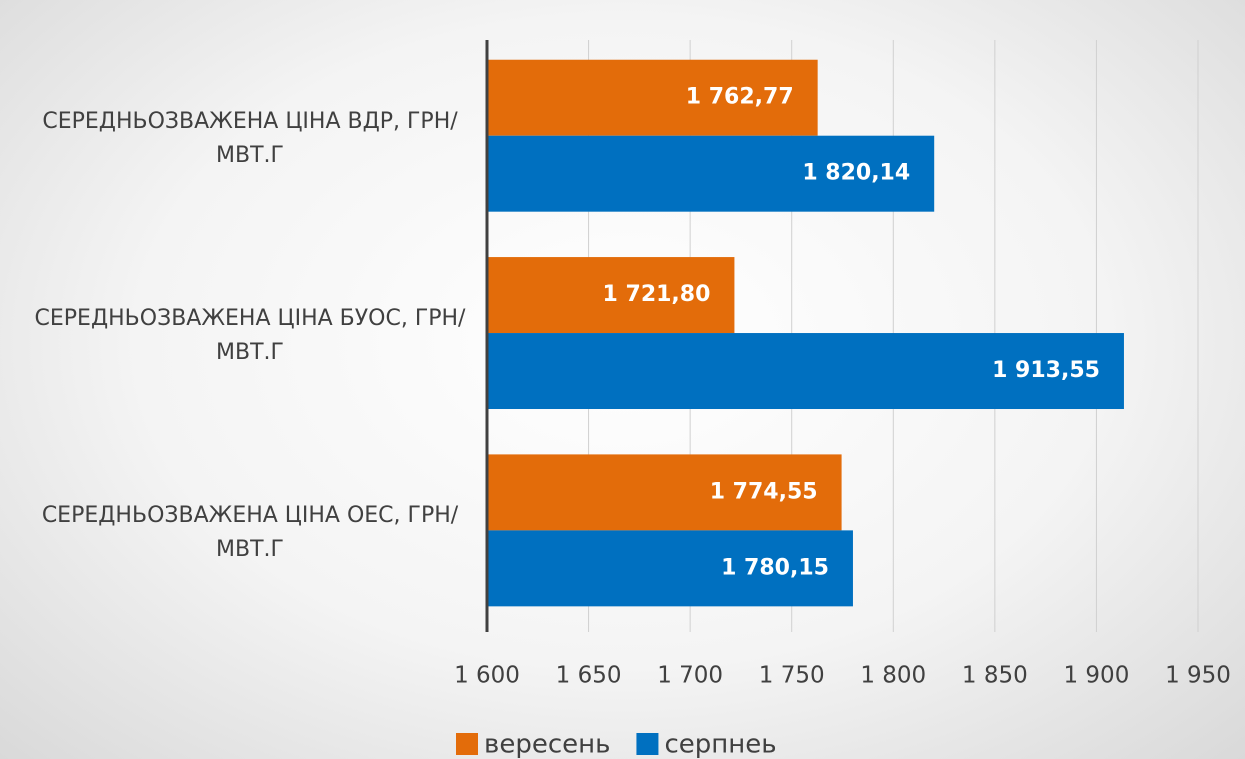 The height and width of the screenshot is (759, 1245). I want to click on data-label: 1 820,14, so click(856, 173).